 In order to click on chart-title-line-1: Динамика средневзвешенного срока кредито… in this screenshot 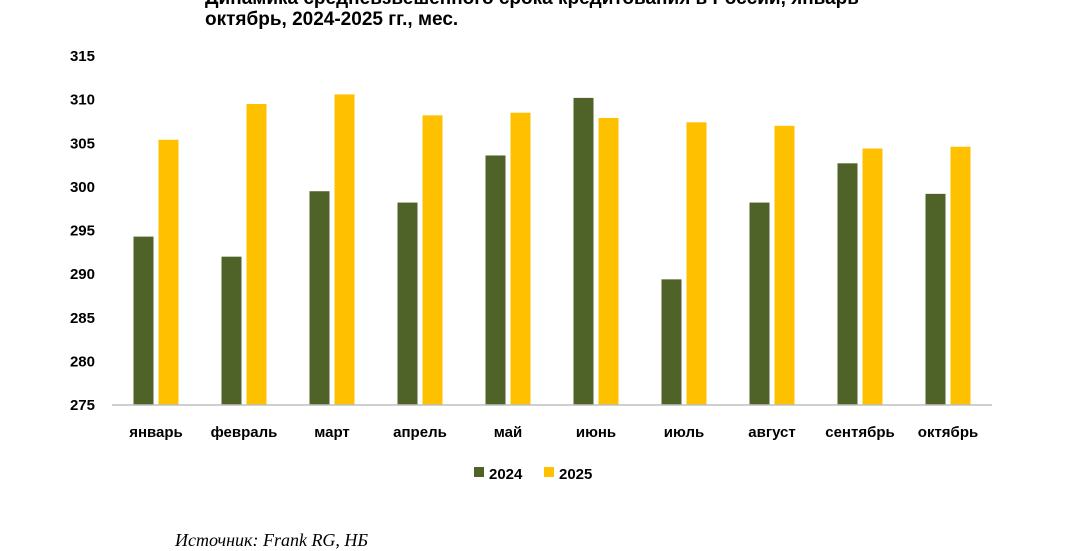, I will do `click(635, 4)`.